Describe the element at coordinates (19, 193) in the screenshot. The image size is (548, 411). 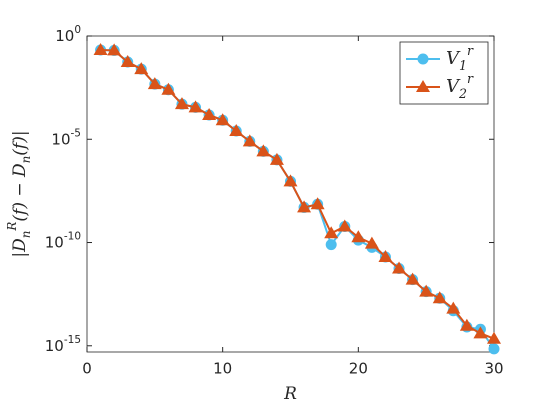
I see `y-axis-label: |DnR(f) − Dn(f)|` at that location.